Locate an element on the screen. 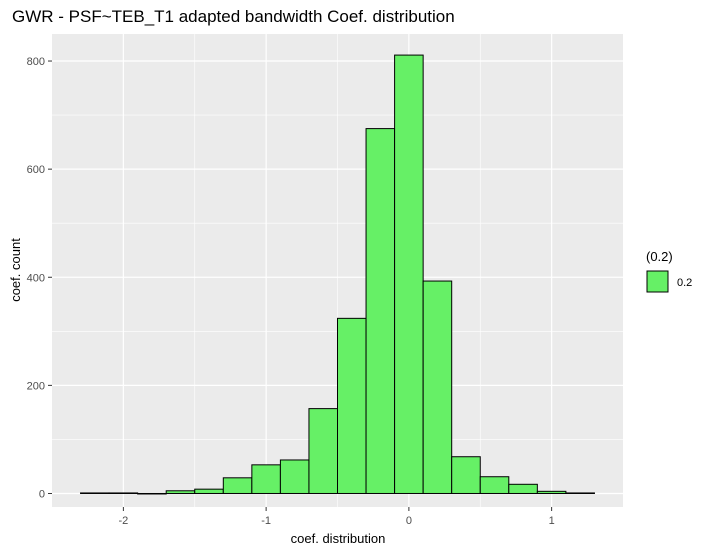  x-tick-label: 1 is located at coordinates (552, 521).